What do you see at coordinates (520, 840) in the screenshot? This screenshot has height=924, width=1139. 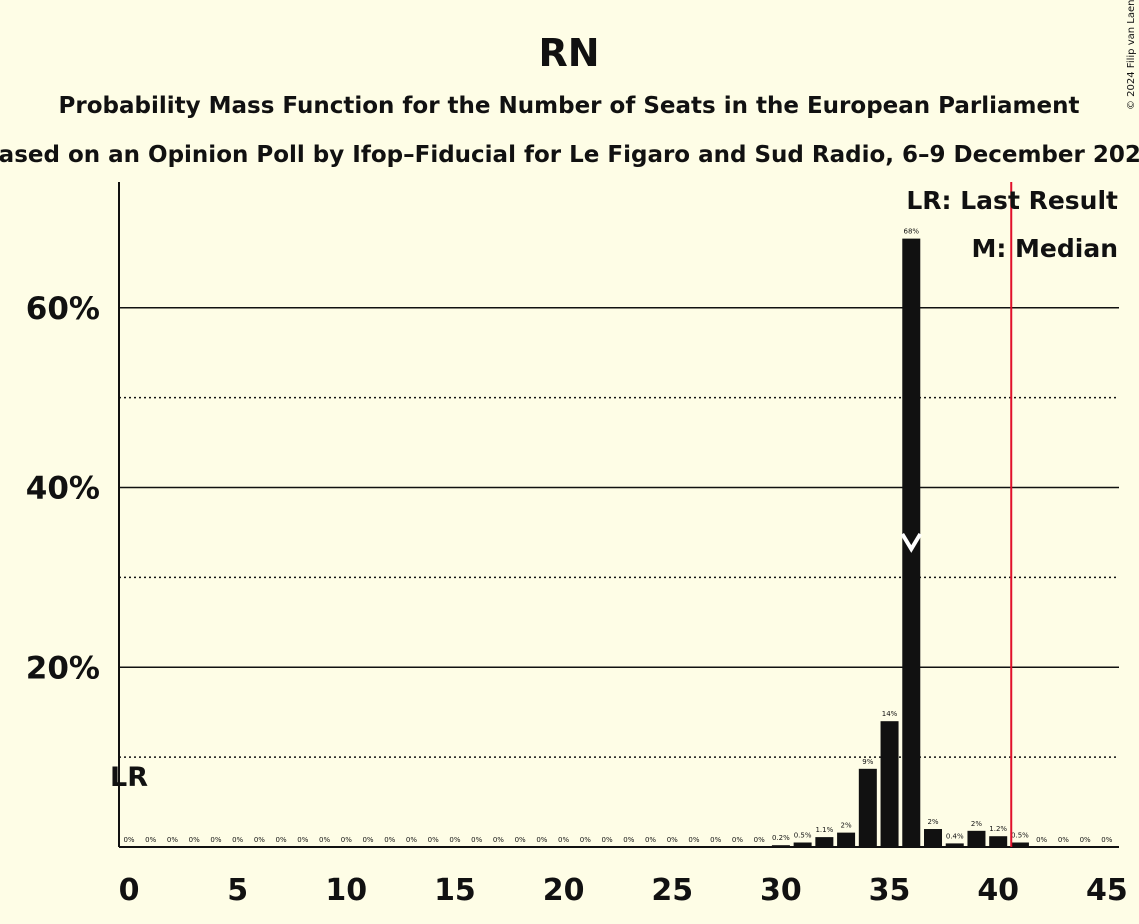 I see `bar-label-18: 0%` at bounding box center [520, 840].